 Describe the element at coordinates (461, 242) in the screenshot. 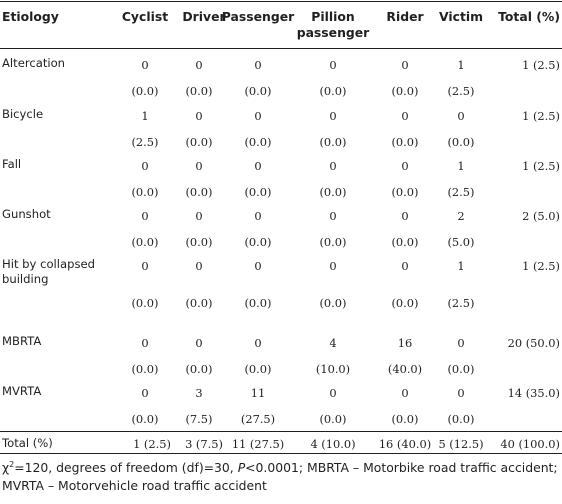

I see `percent-cell: (5.0)` at that location.